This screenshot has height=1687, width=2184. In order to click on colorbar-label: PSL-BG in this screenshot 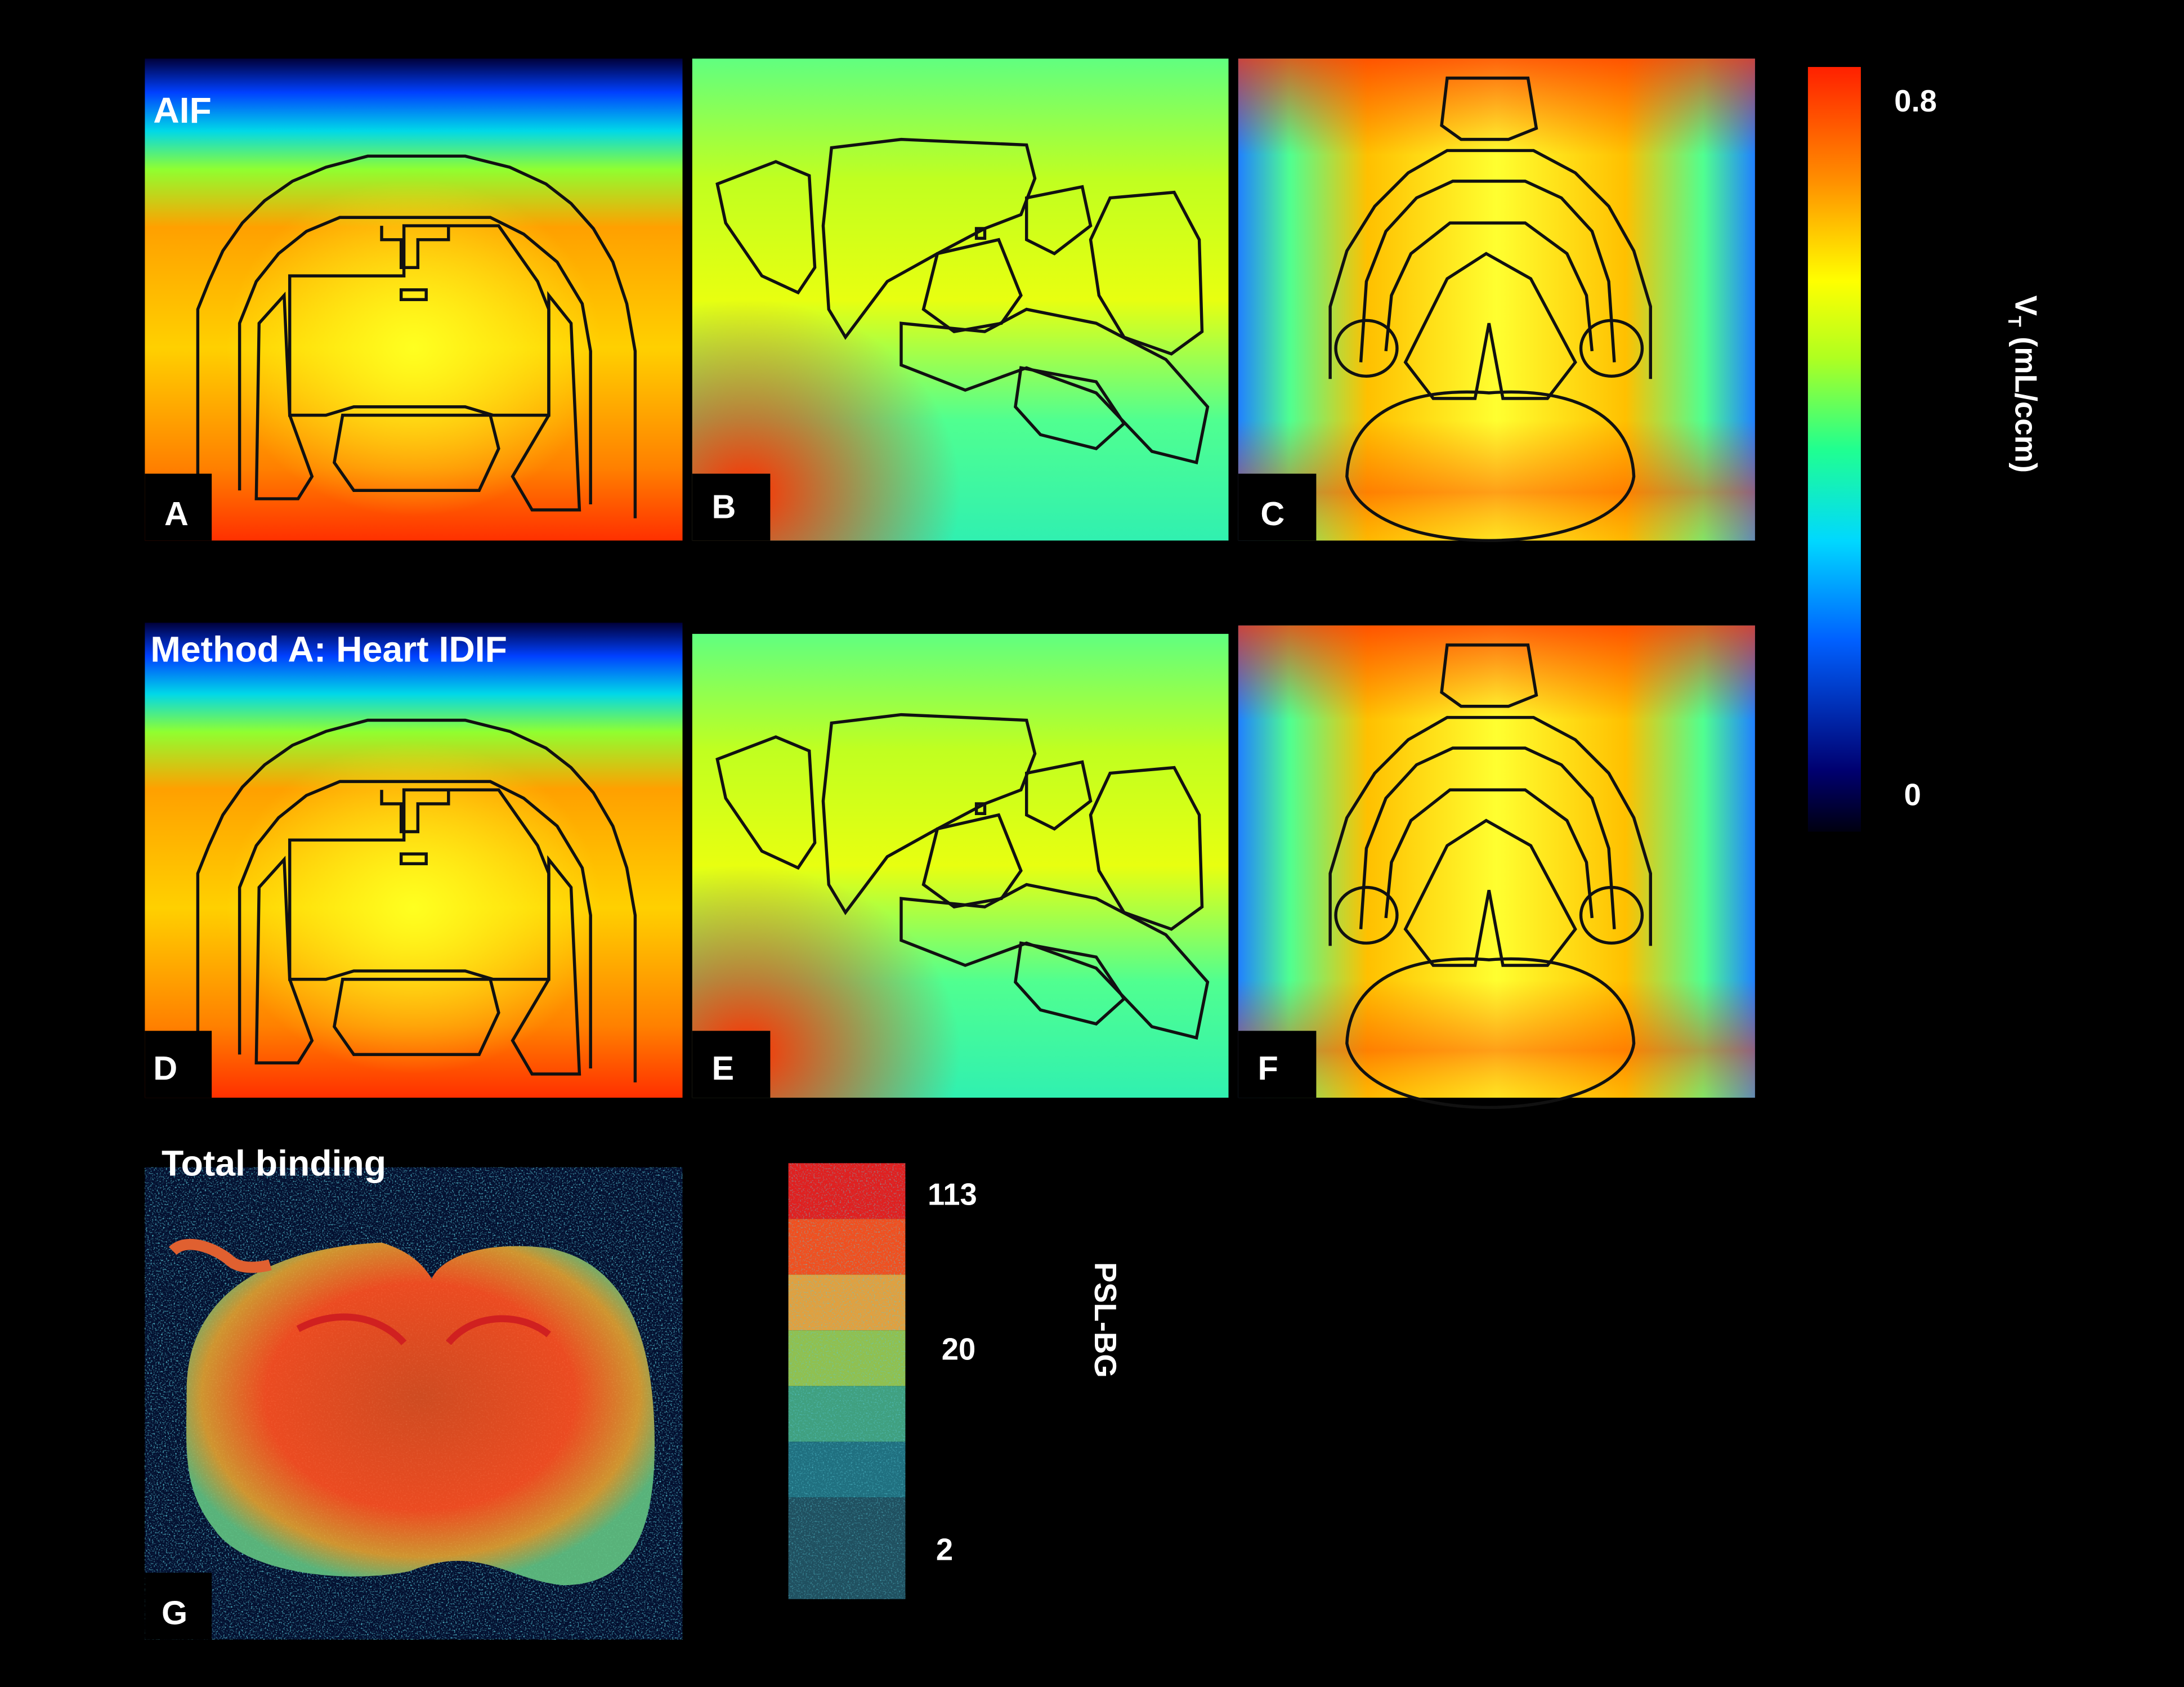, I will do `click(1105, 1320)`.